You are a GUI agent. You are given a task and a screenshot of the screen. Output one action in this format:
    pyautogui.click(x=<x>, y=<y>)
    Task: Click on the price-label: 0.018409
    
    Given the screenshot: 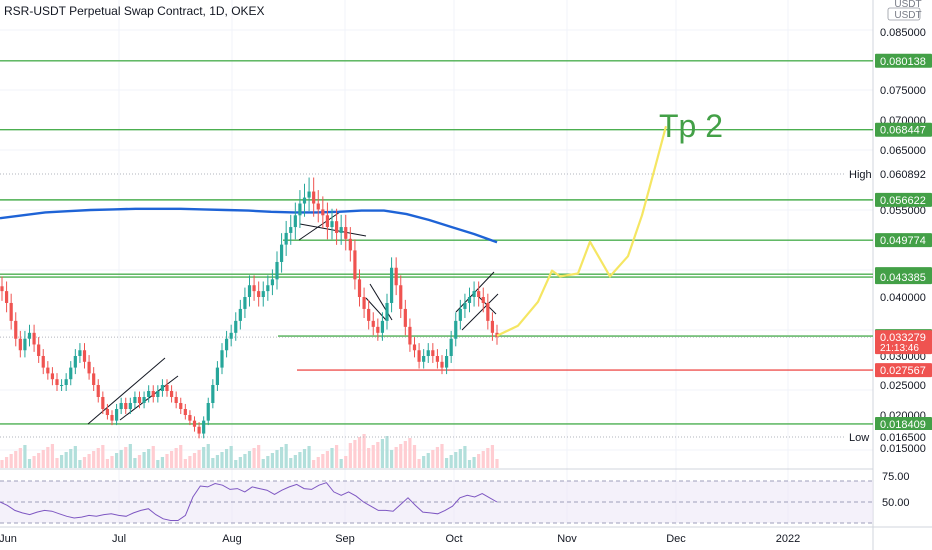 What is the action you would take?
    pyautogui.click(x=903, y=425)
    